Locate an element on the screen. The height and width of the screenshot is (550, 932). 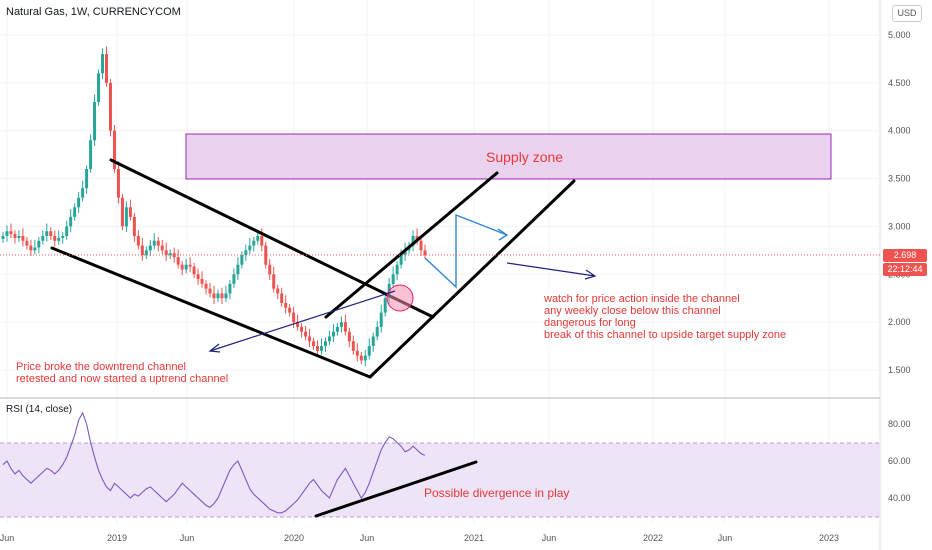
time-tick-label: 2019 is located at coordinates (117, 538).